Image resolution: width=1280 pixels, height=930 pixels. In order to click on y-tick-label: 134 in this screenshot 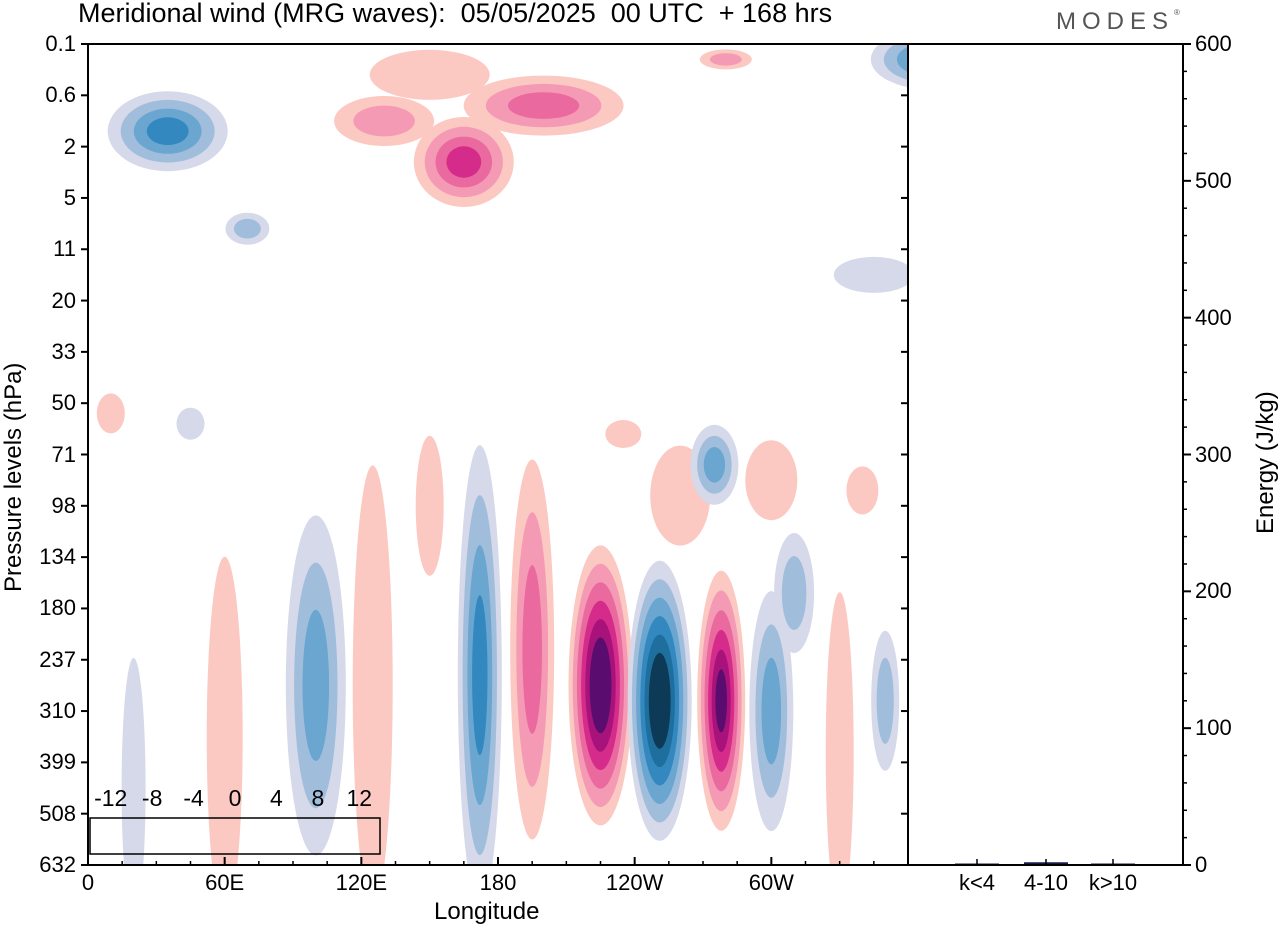, I will do `click(57, 557)`.